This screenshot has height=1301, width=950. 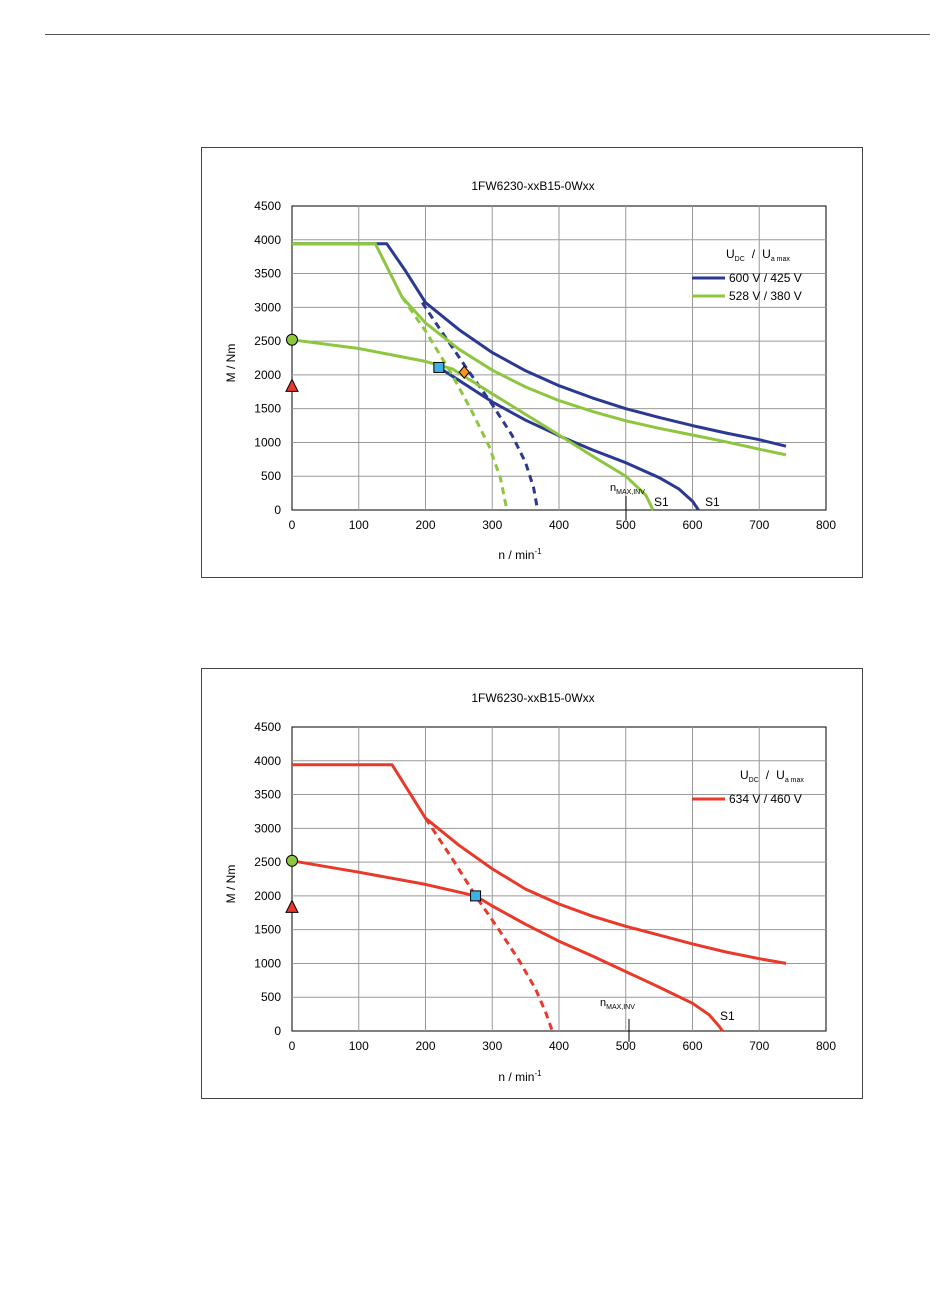 What do you see at coordinates (765, 799) in the screenshot?
I see `legend-label-634v: 634 V / 460 V` at bounding box center [765, 799].